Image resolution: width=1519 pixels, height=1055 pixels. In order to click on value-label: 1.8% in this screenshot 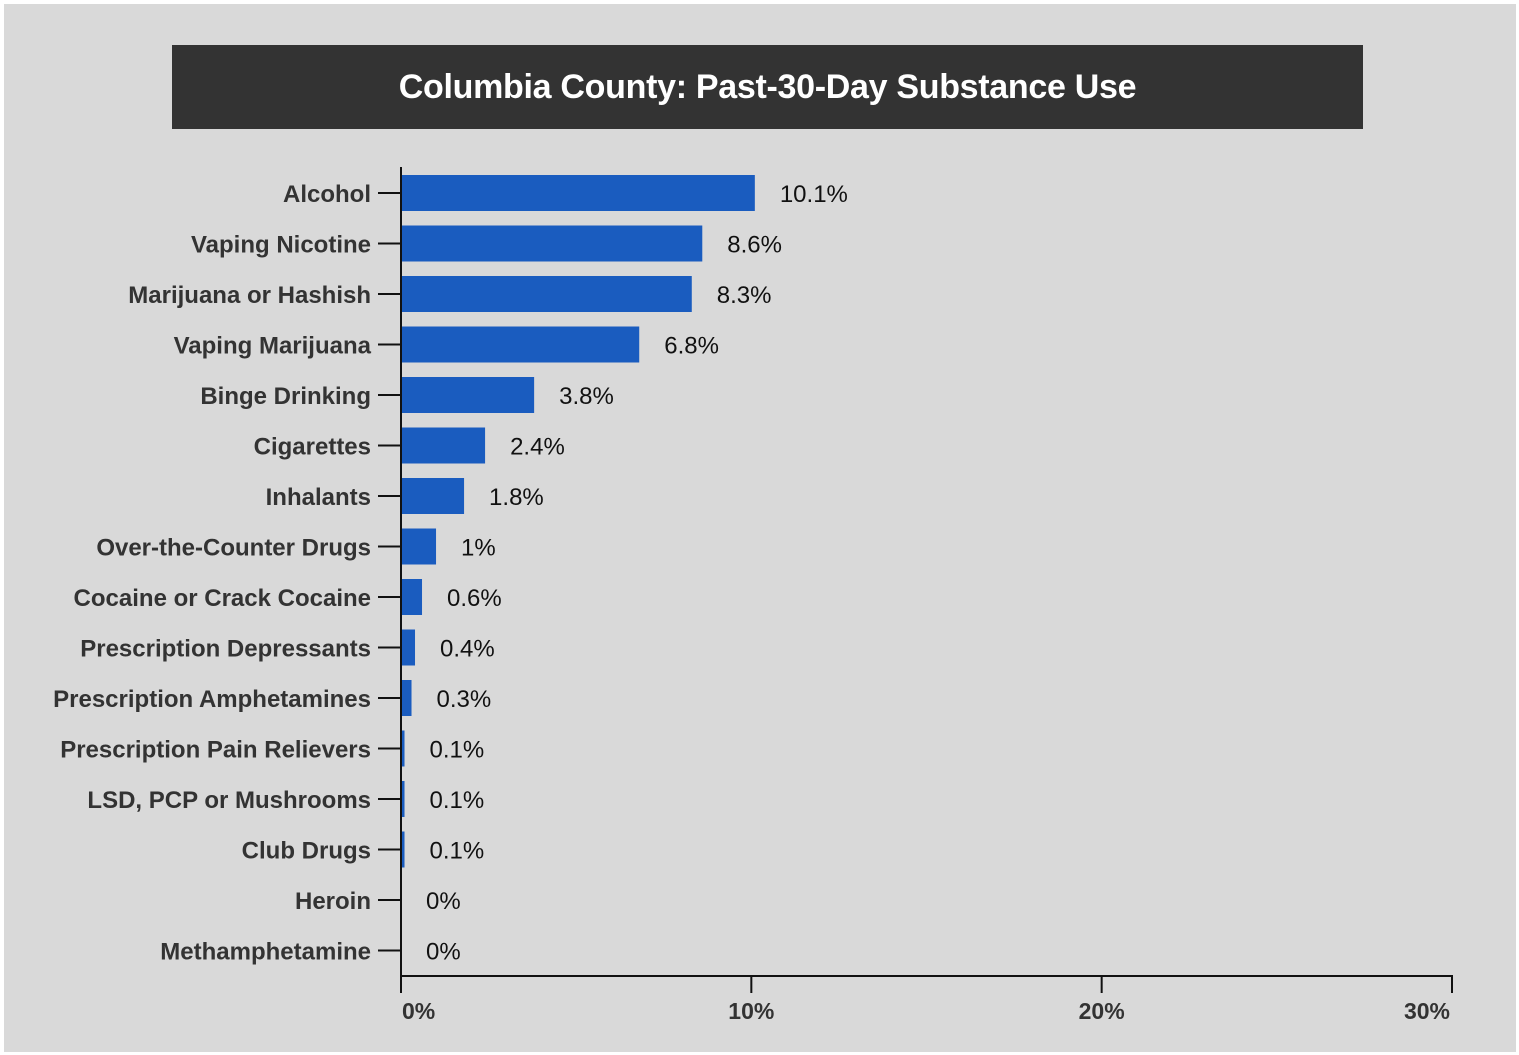, I will do `click(516, 497)`.